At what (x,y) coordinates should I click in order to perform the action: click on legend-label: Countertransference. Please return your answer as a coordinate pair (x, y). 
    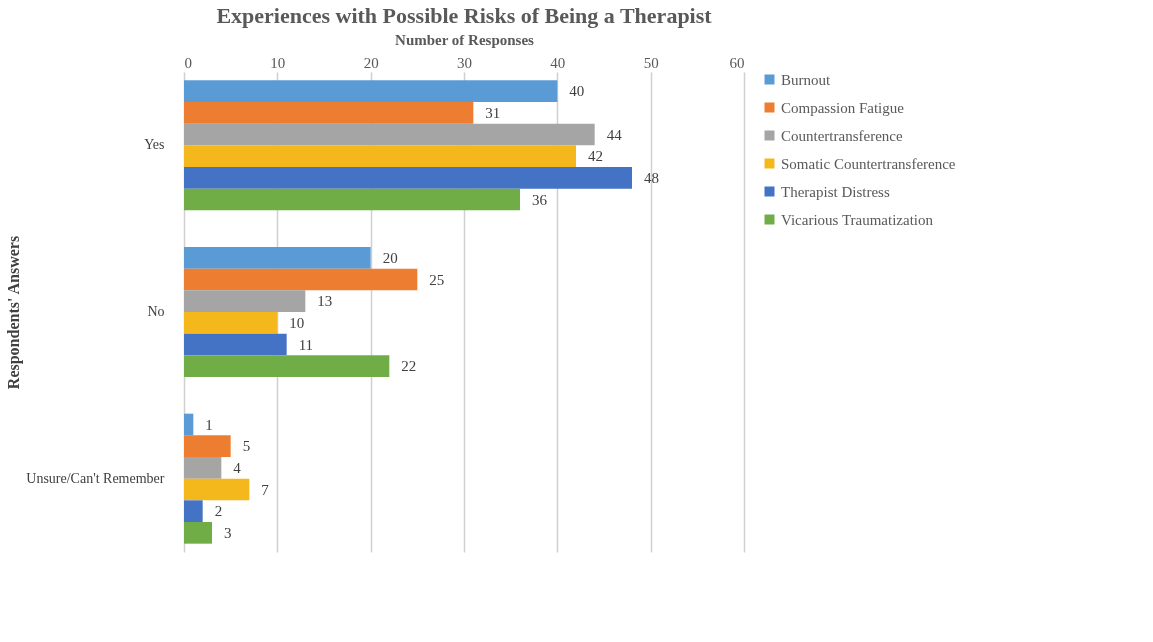
    Looking at the image, I should click on (842, 135).